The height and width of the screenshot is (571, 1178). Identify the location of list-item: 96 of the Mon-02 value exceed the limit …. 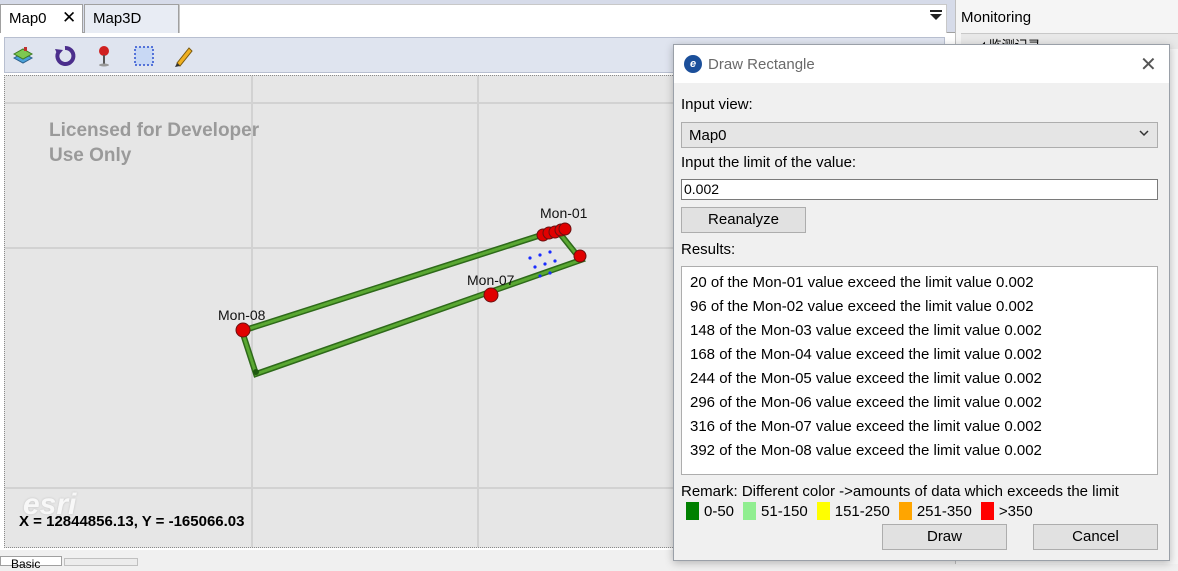
(862, 306).